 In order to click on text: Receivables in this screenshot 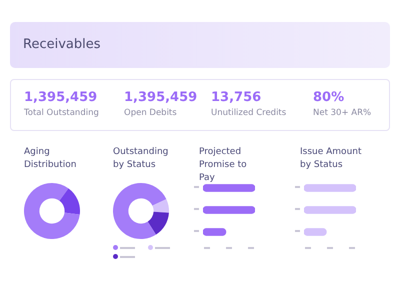, I will do `click(61, 44)`.